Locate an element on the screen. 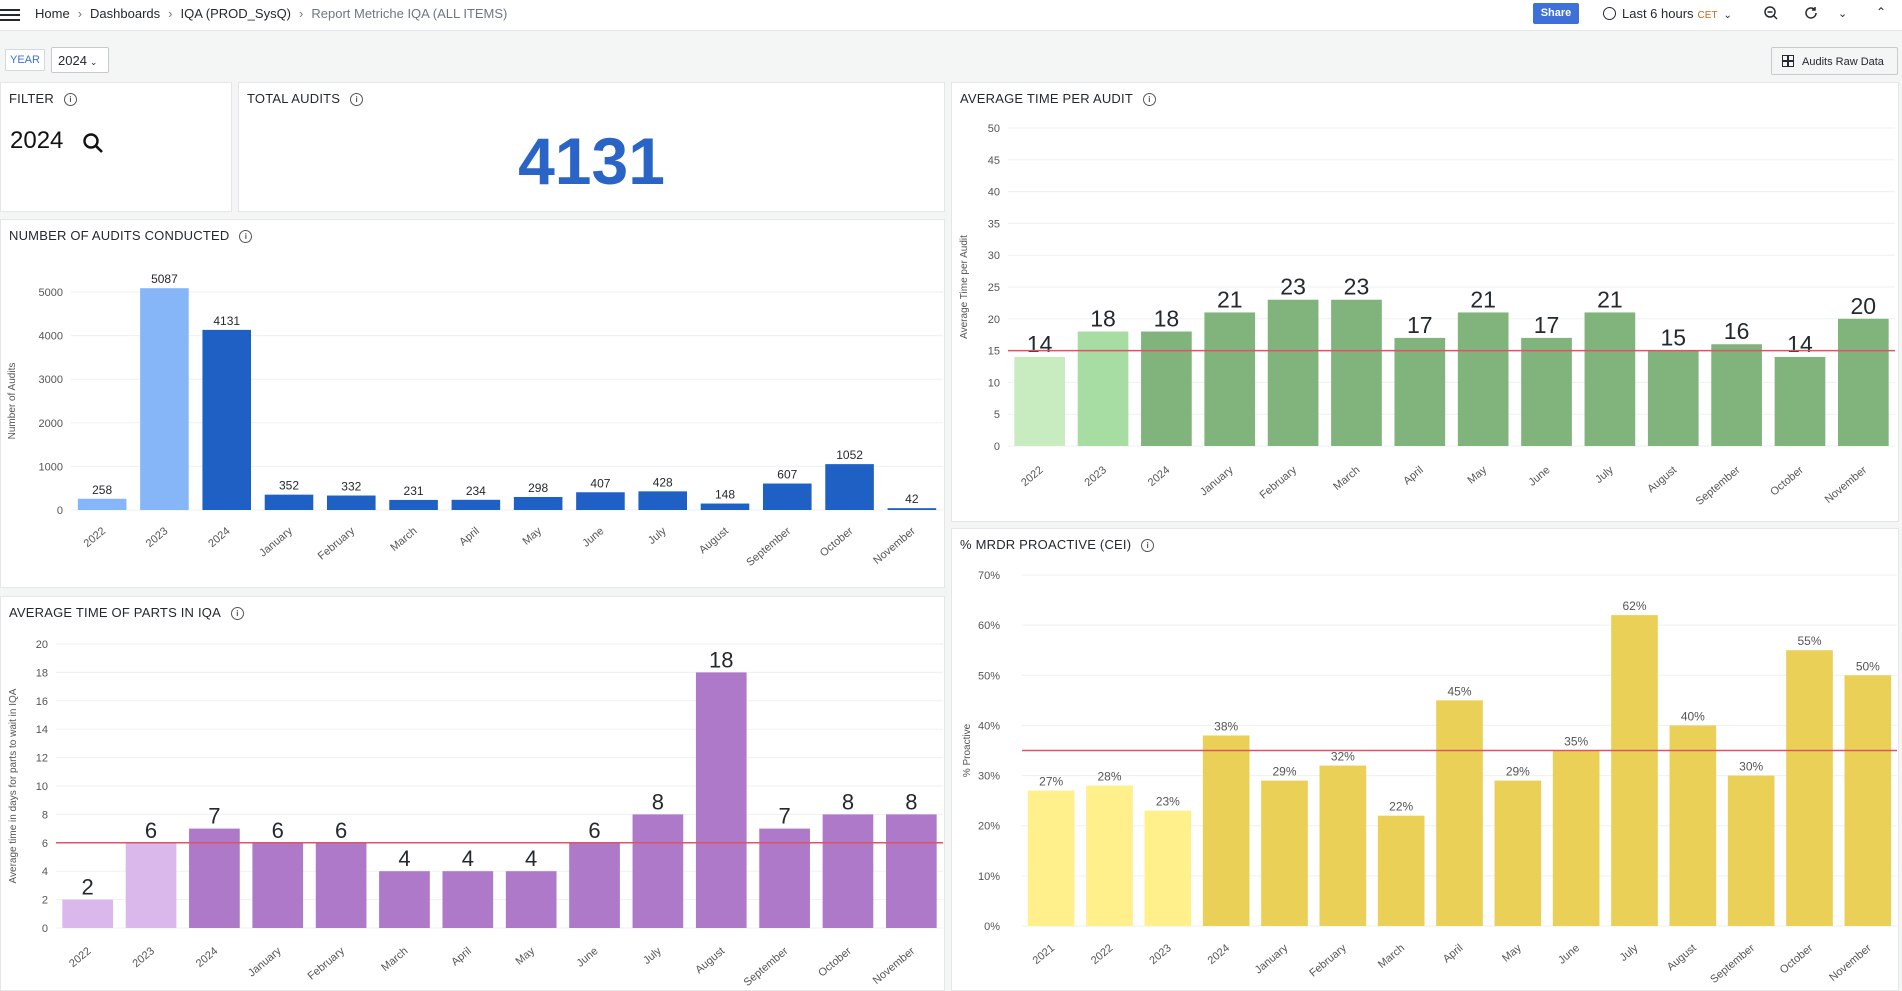 The image size is (1902, 991). breadcrumb-home: Home is located at coordinates (52, 13).